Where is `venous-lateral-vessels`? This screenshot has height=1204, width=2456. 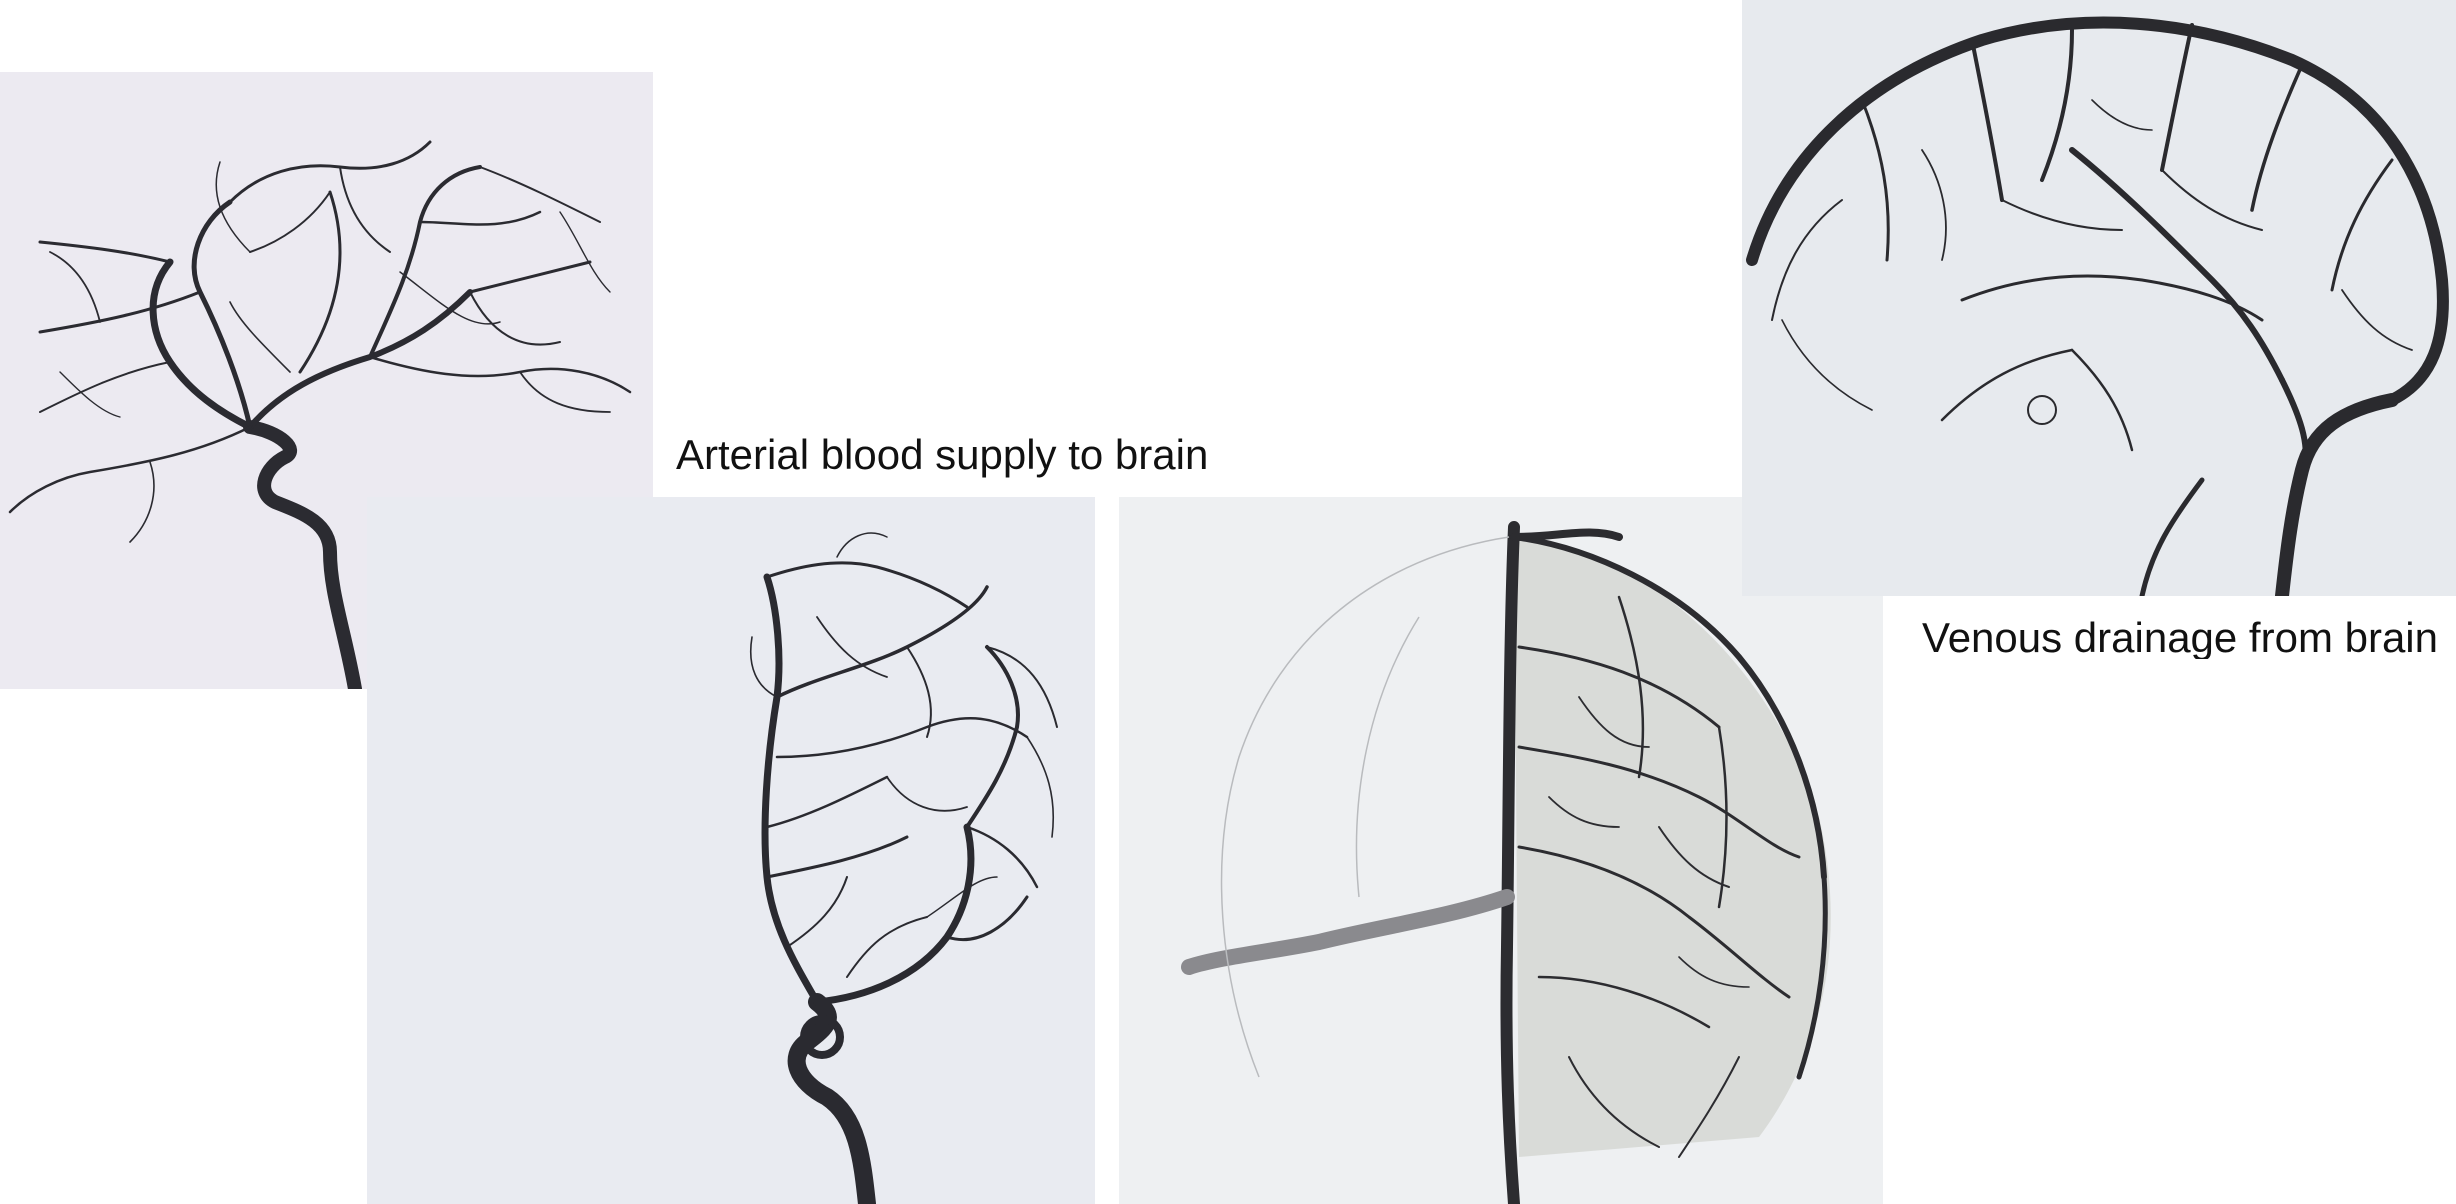 venous-lateral-vessels is located at coordinates (2099, 298).